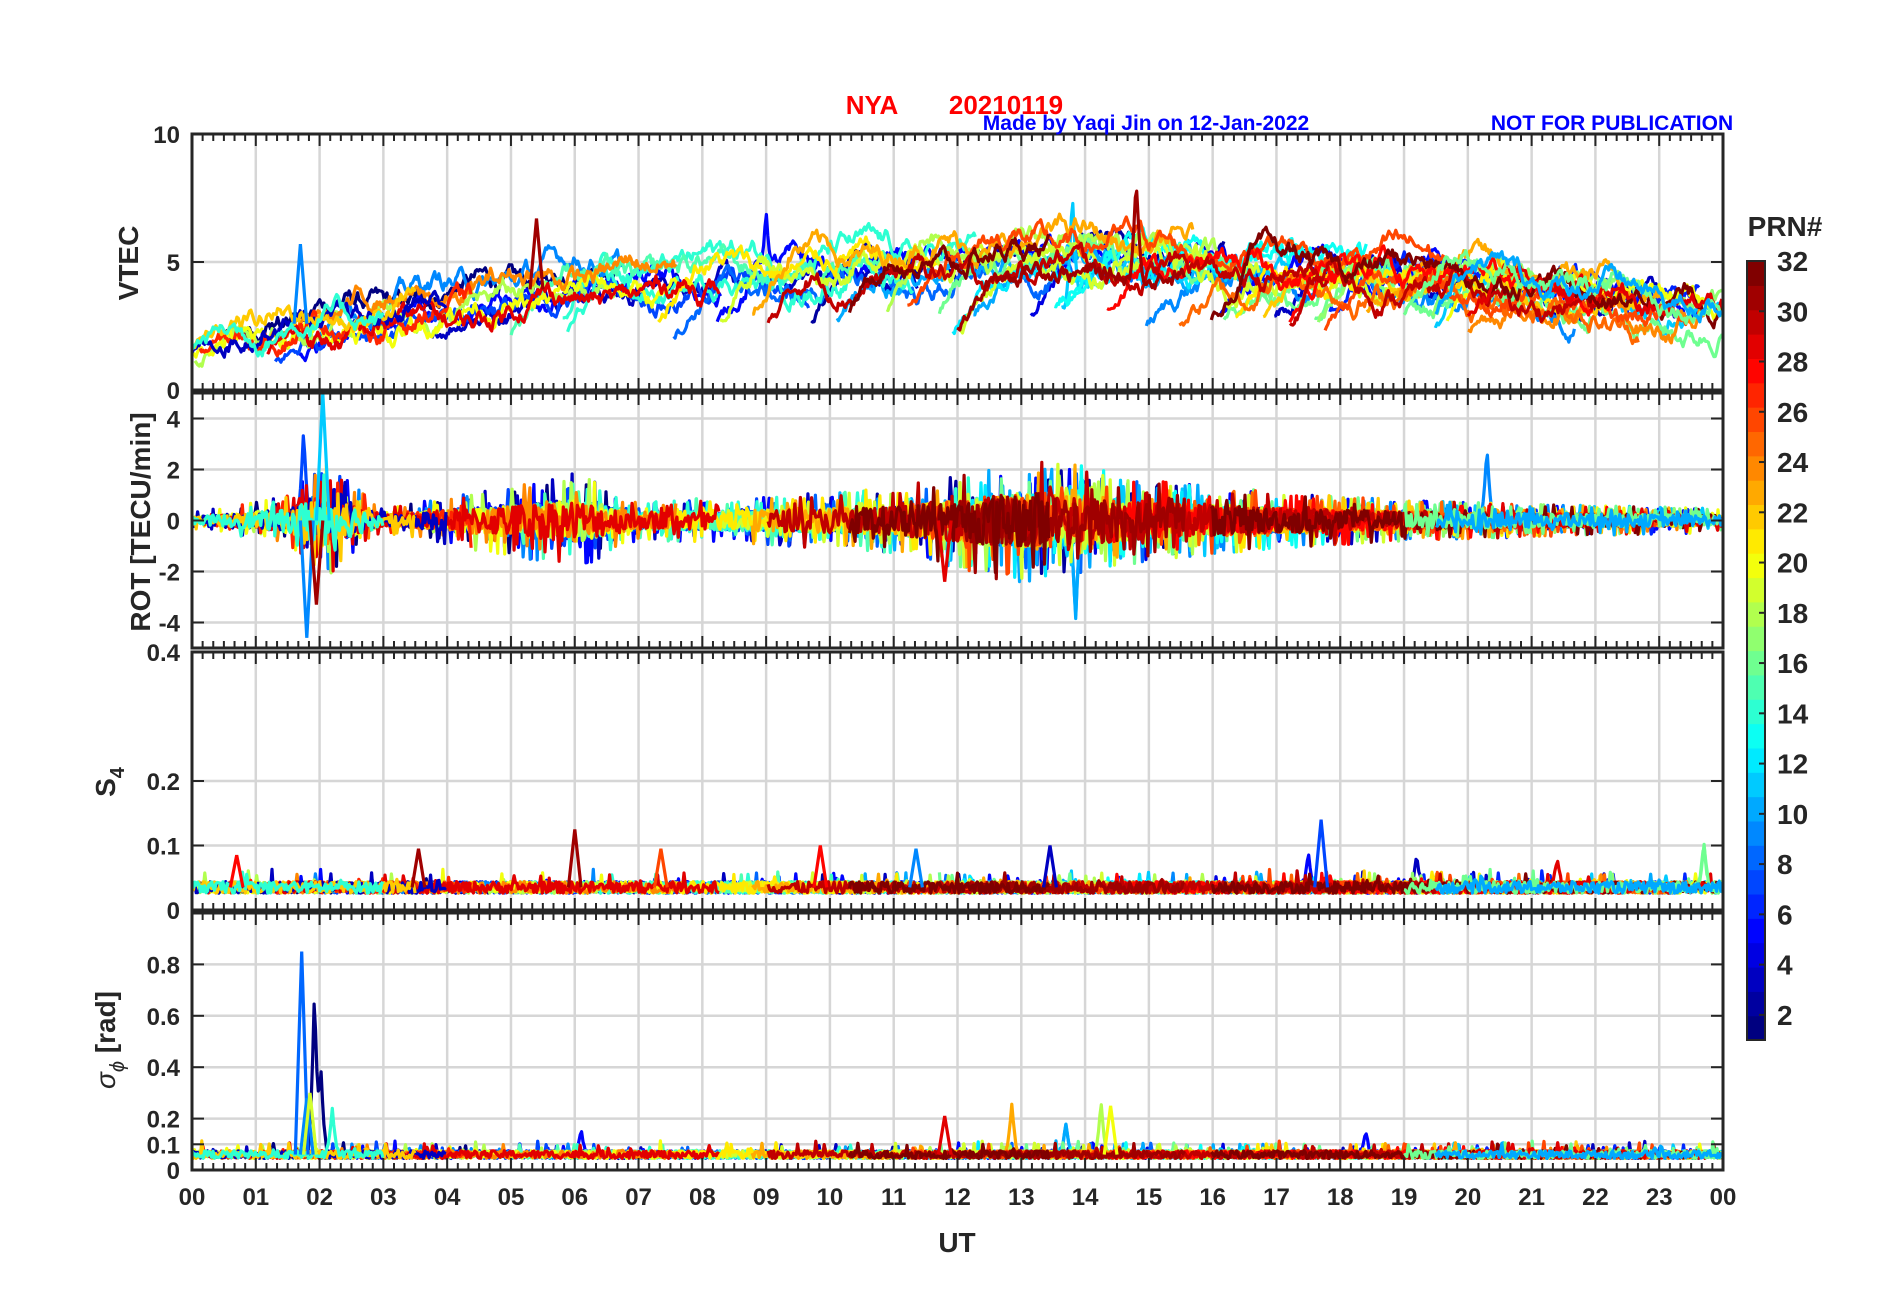 The image size is (1902, 1292). I want to click on vtec-ytick-label: 5, so click(173, 263).